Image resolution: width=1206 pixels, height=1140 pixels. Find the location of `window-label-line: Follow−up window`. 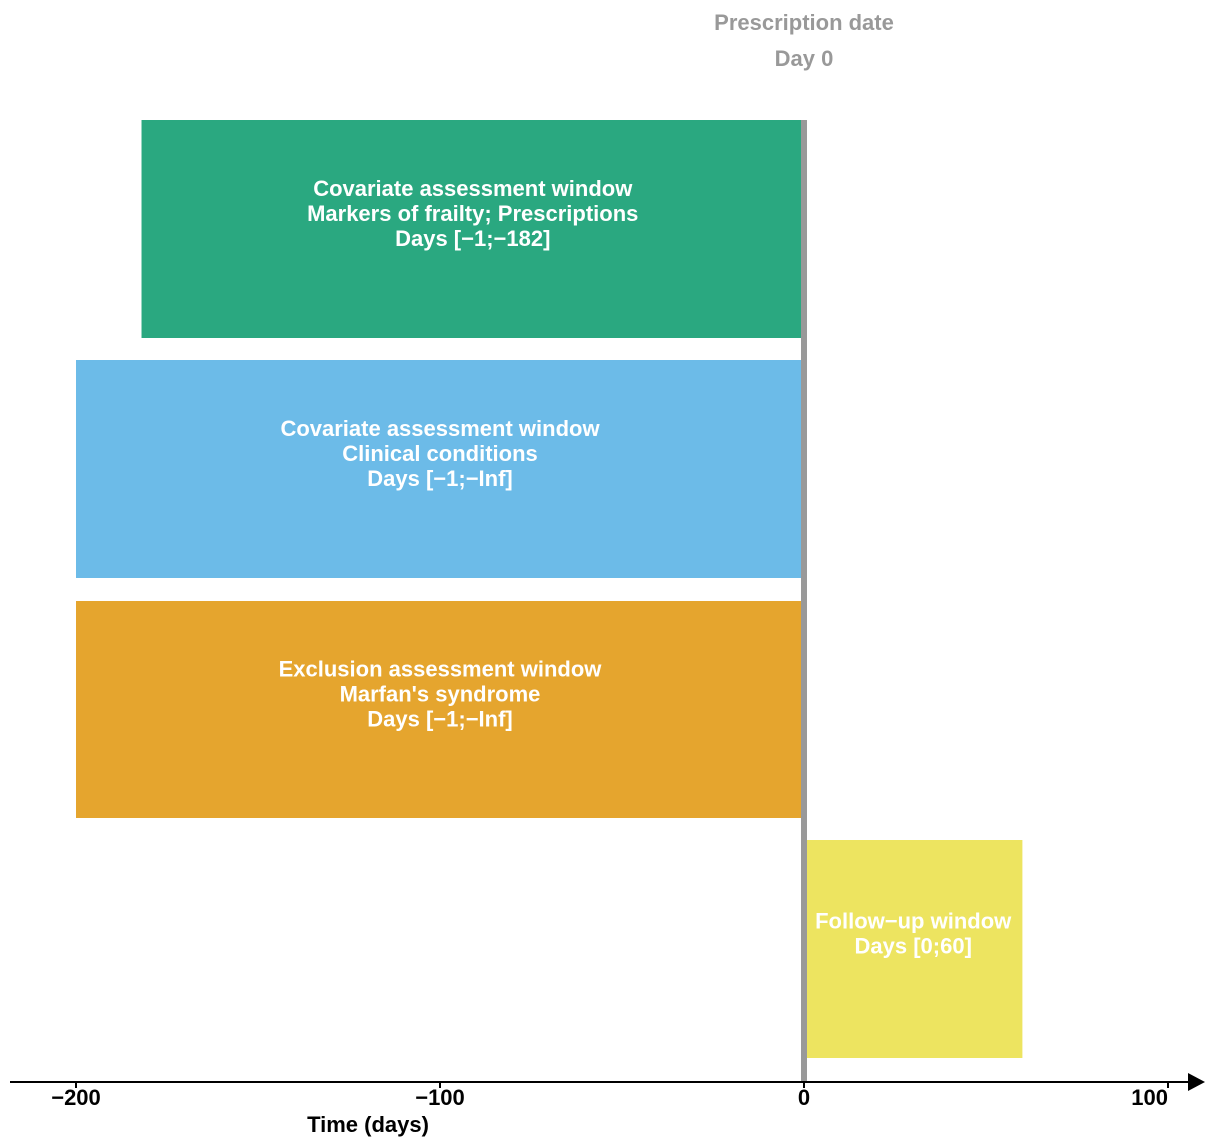

window-label-line: Follow−up window is located at coordinates (913, 921).